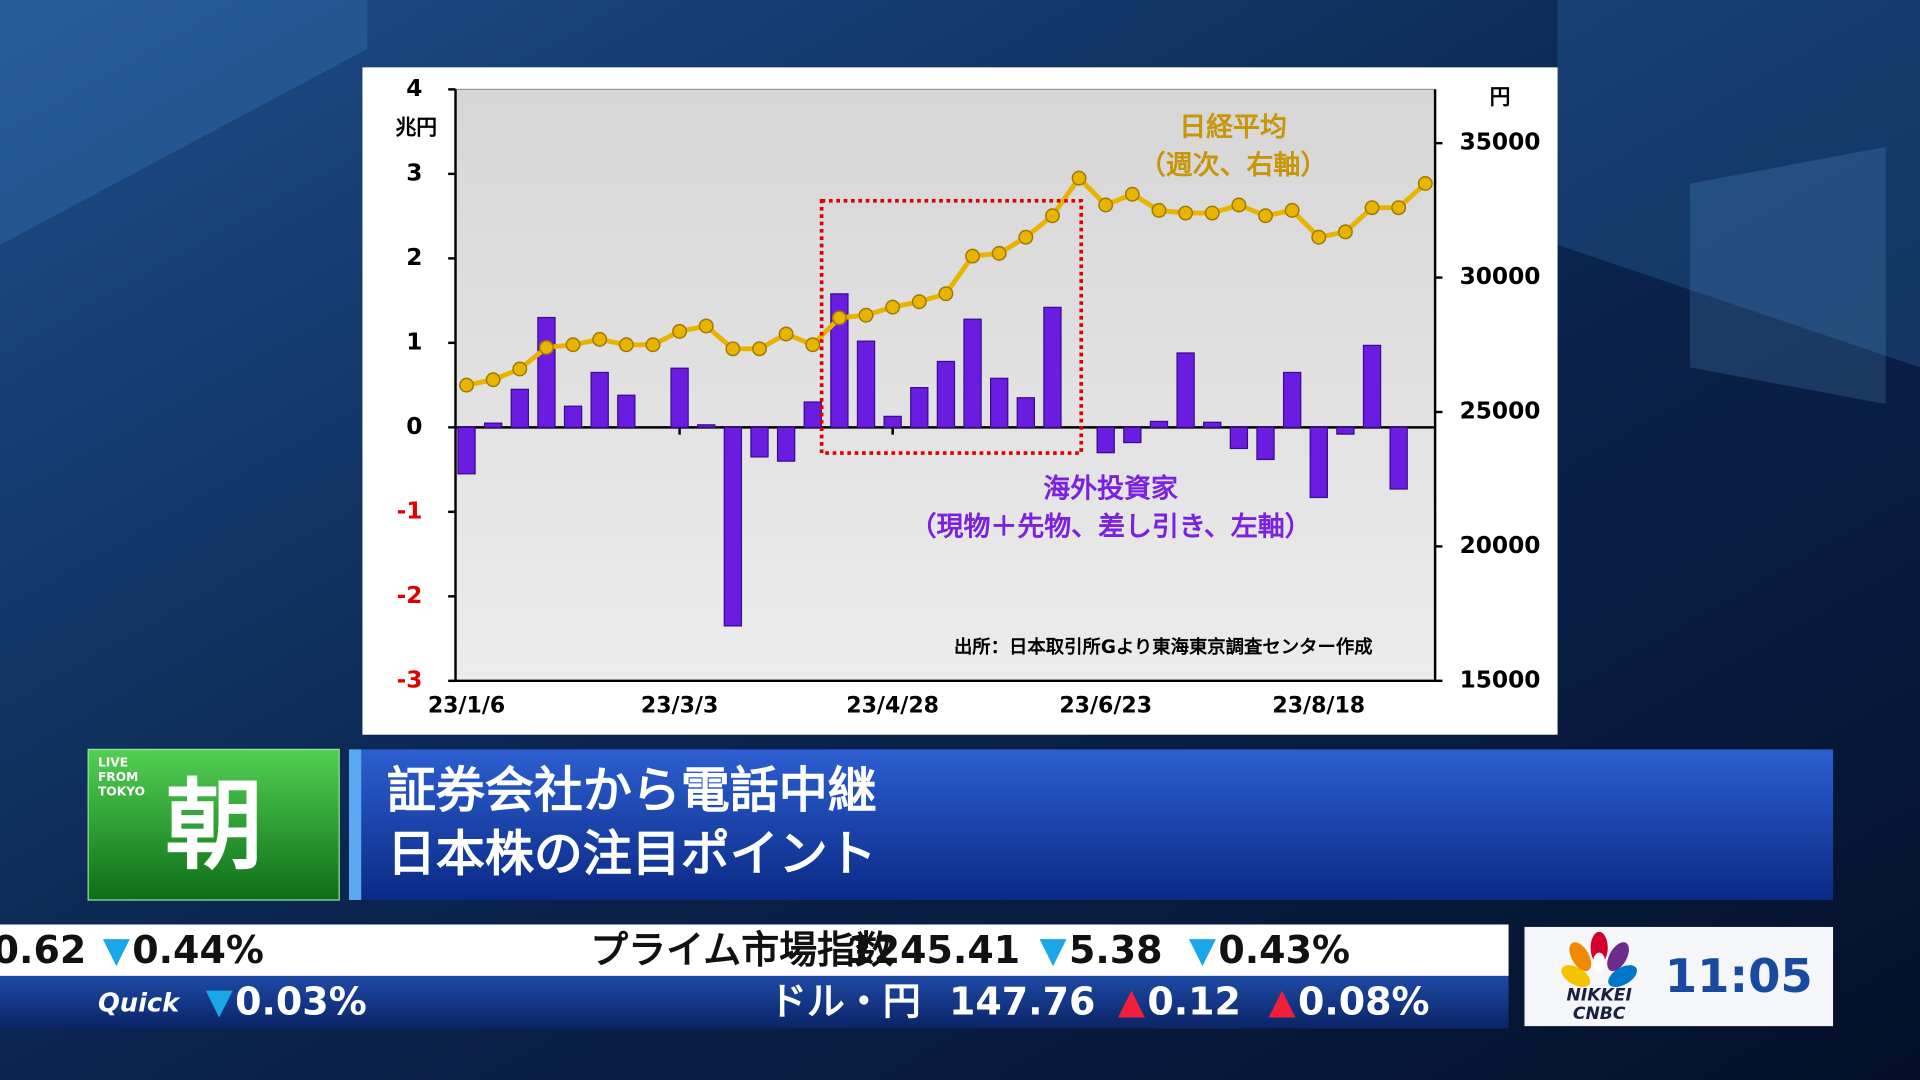 The height and width of the screenshot is (1080, 1920). I want to click on ticker-item: 147.76, so click(1022, 1002).